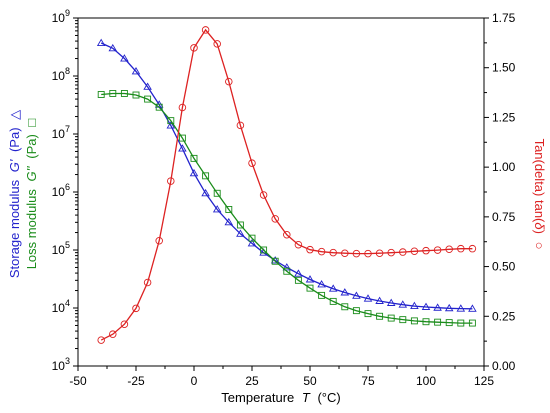 The image size is (550, 413). What do you see at coordinates (31, 146) in the screenshot?
I see `loss-label-unit: (Pa)` at bounding box center [31, 146].